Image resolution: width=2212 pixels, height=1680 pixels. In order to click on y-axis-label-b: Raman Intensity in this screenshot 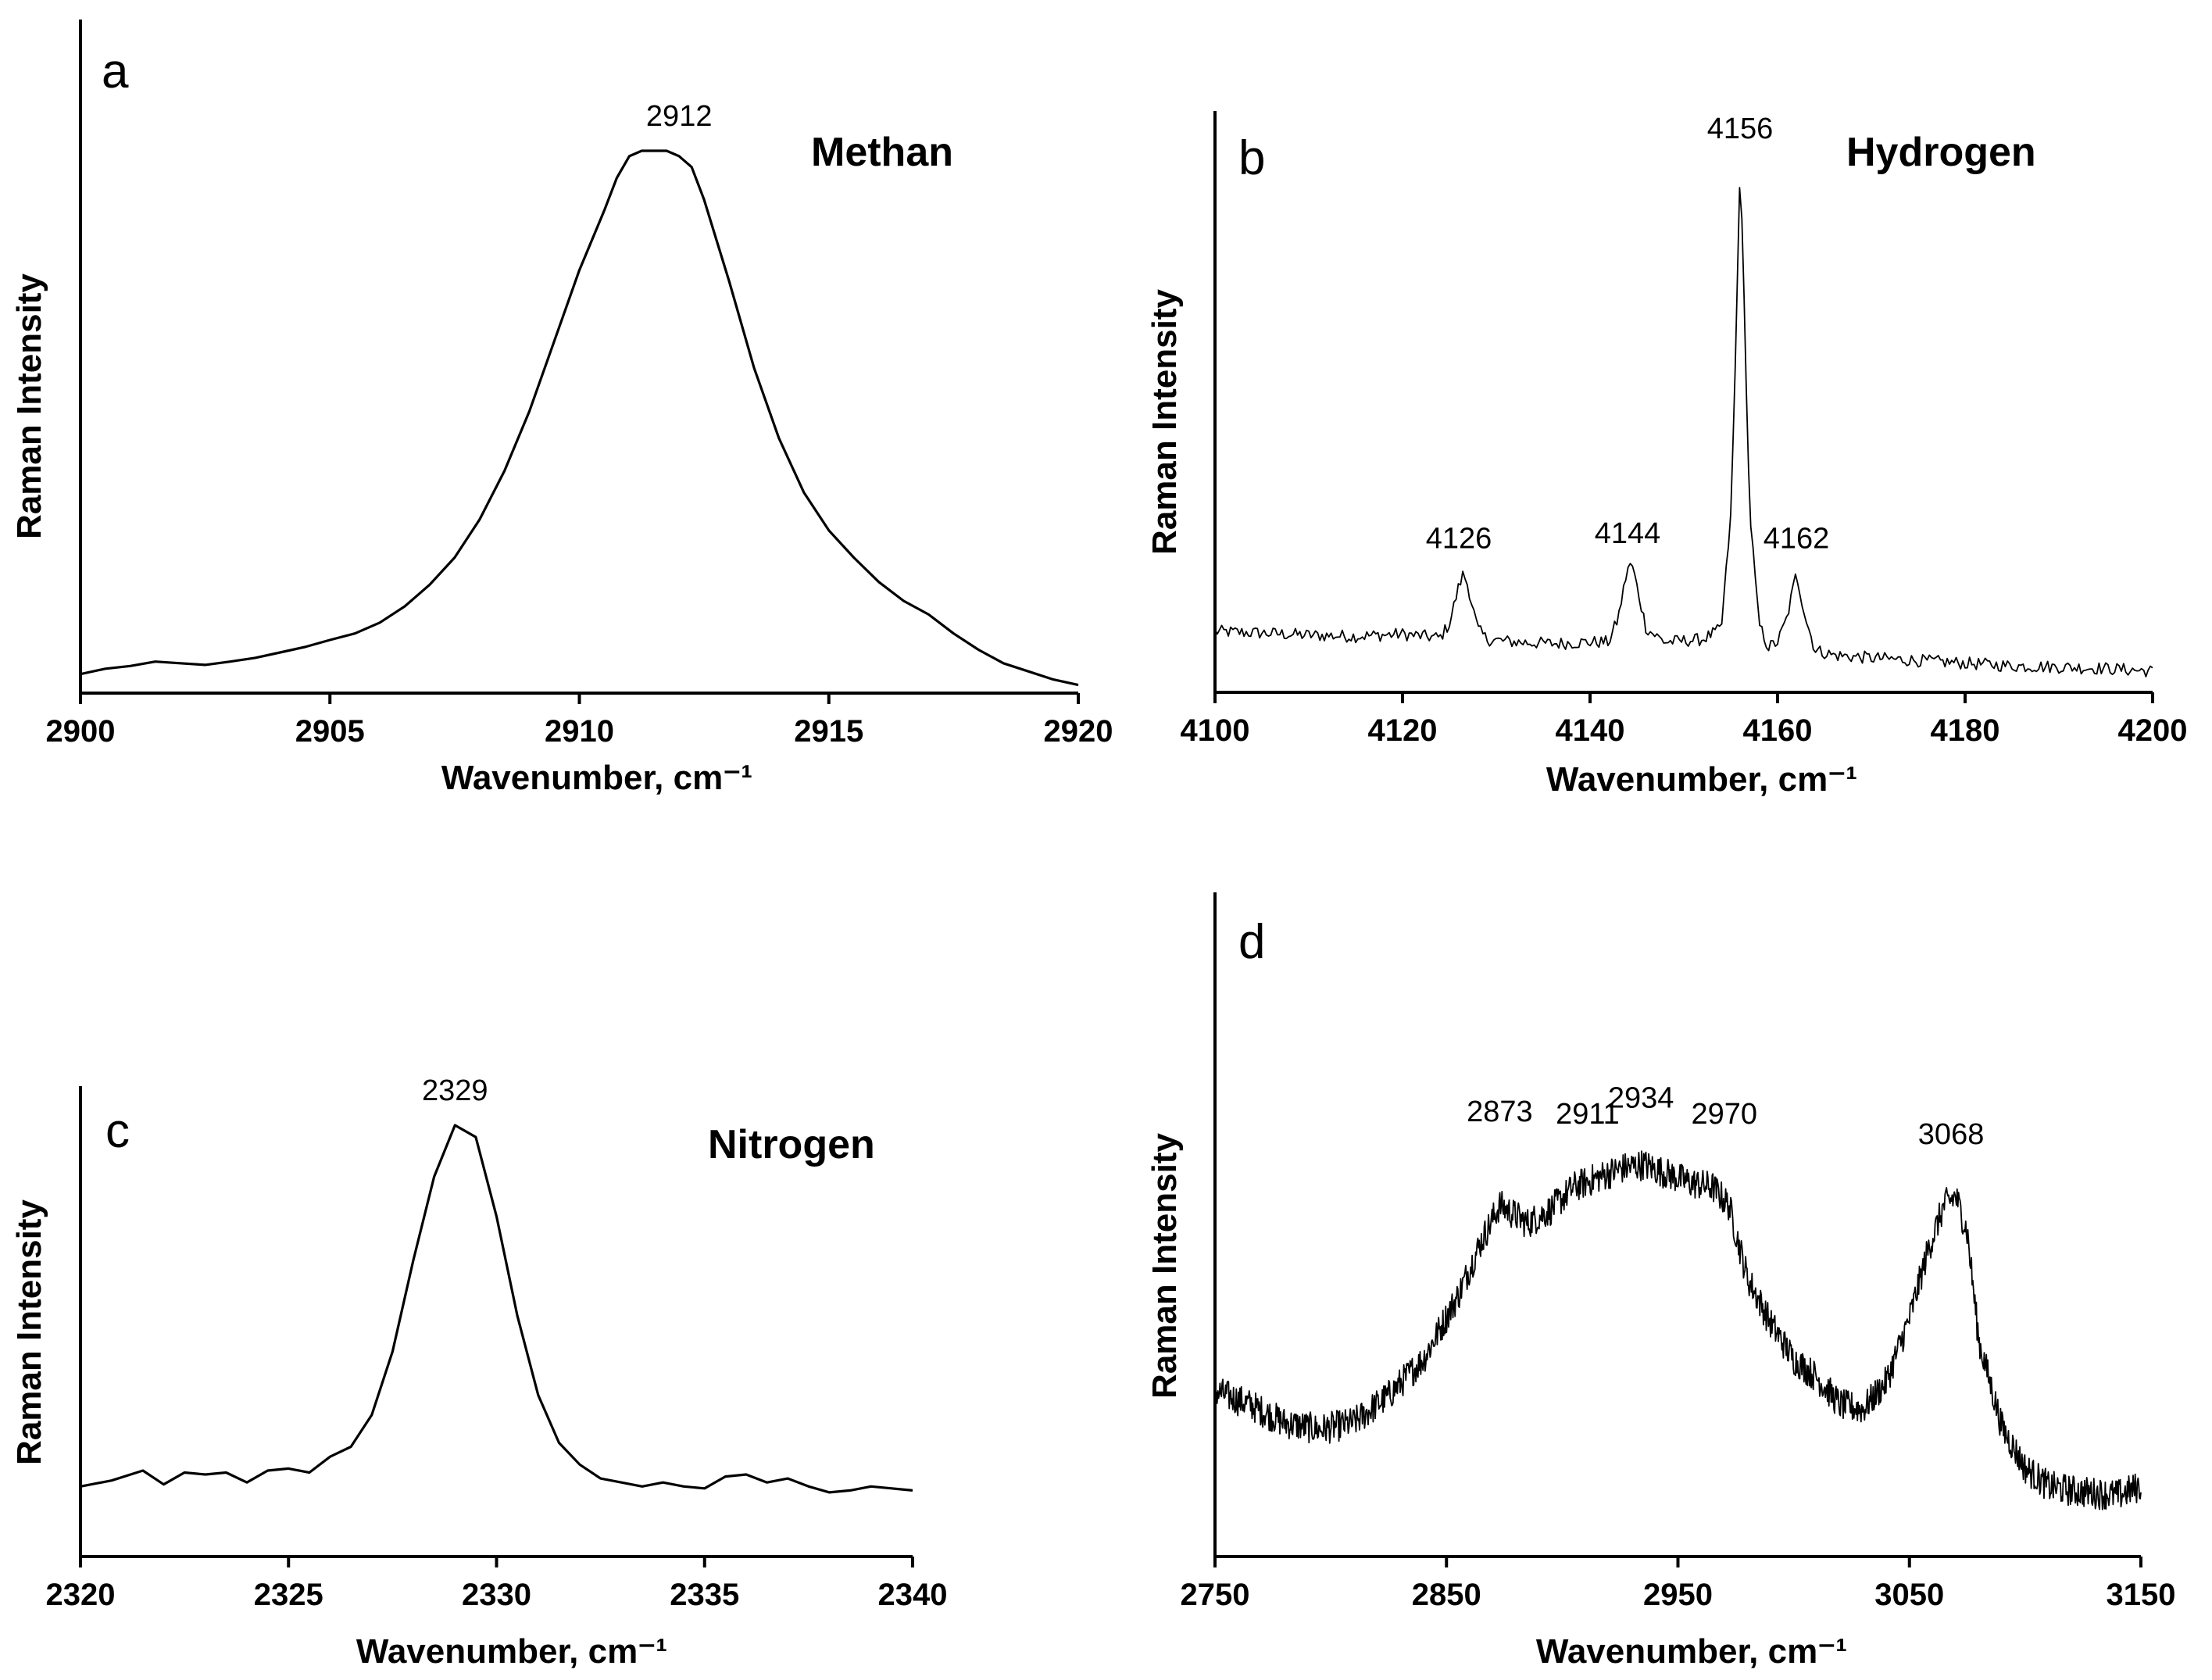, I will do `click(1164, 422)`.